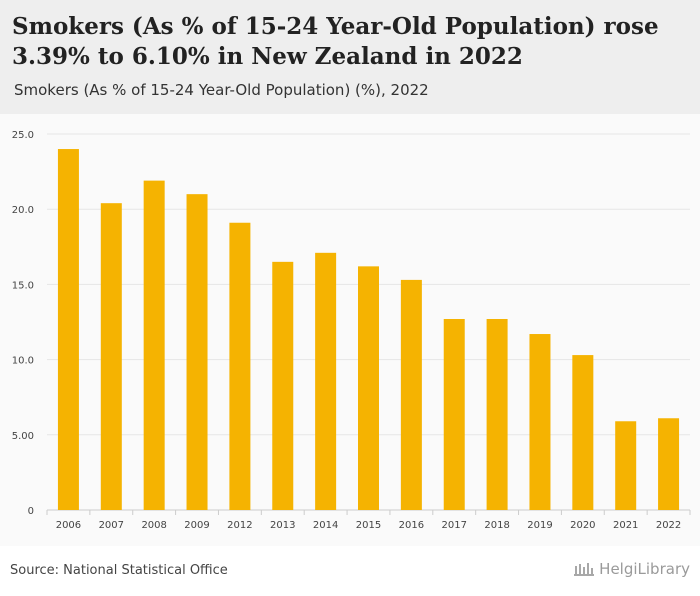  What do you see at coordinates (153, 525) in the screenshot?
I see `x-tick-label: 2008` at bounding box center [153, 525].